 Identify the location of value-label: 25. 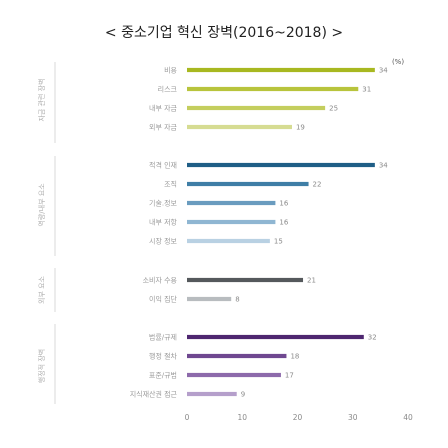
(333, 109).